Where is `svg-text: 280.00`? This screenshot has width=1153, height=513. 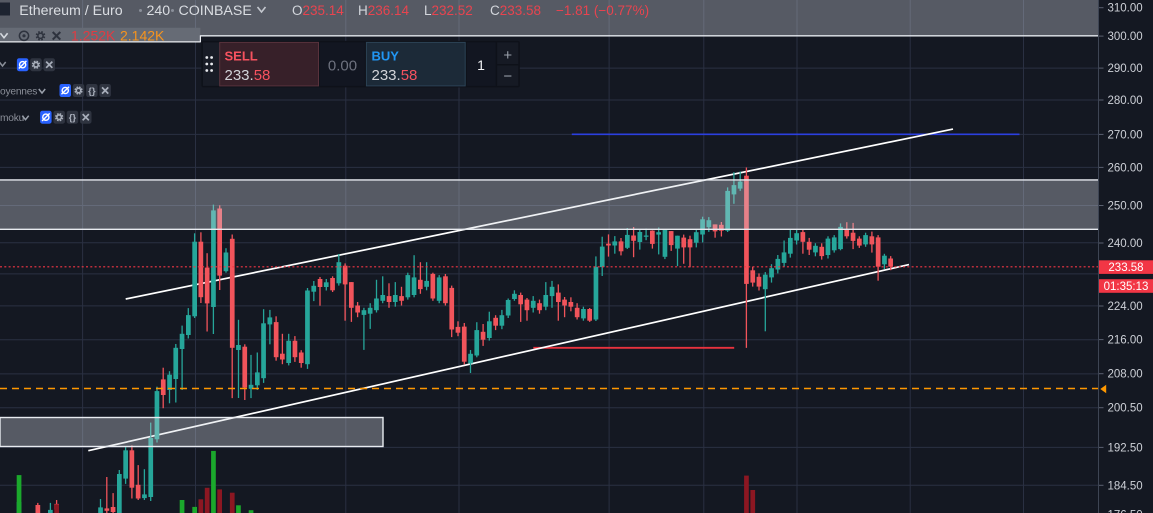 svg-text: 280.00 is located at coordinates (1125, 101).